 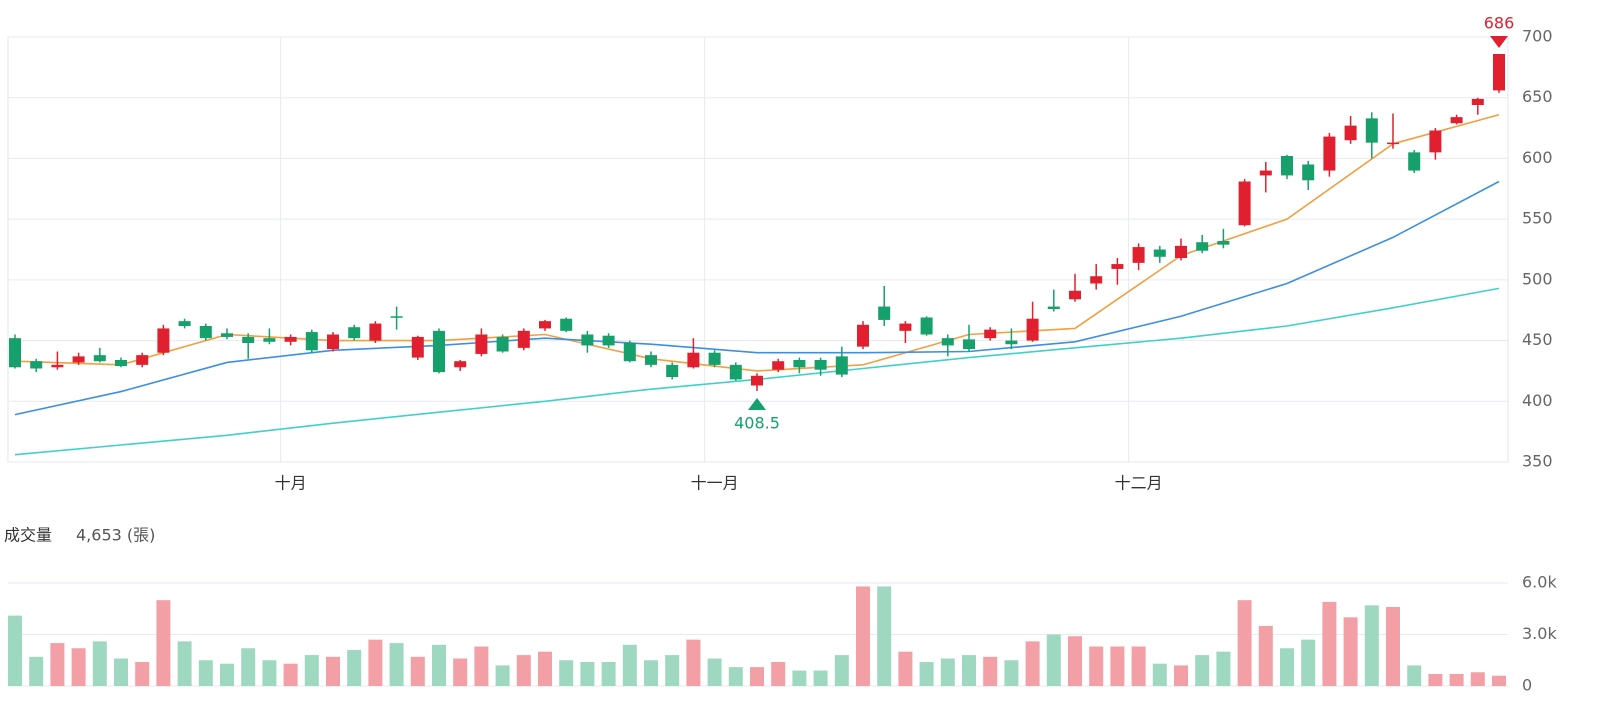 I want to click on y-tick-label: 6.0k, so click(x=1539, y=582).